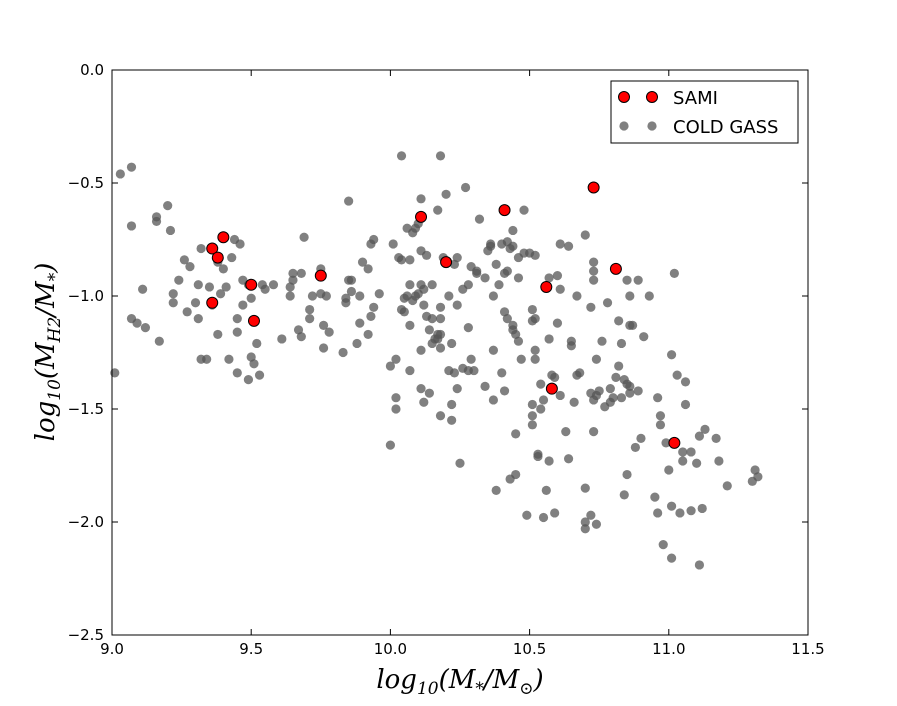 This screenshot has width=897, height=706. Describe the element at coordinates (624, 126) in the screenshot. I see `legend-marker-cold-gass` at that location.